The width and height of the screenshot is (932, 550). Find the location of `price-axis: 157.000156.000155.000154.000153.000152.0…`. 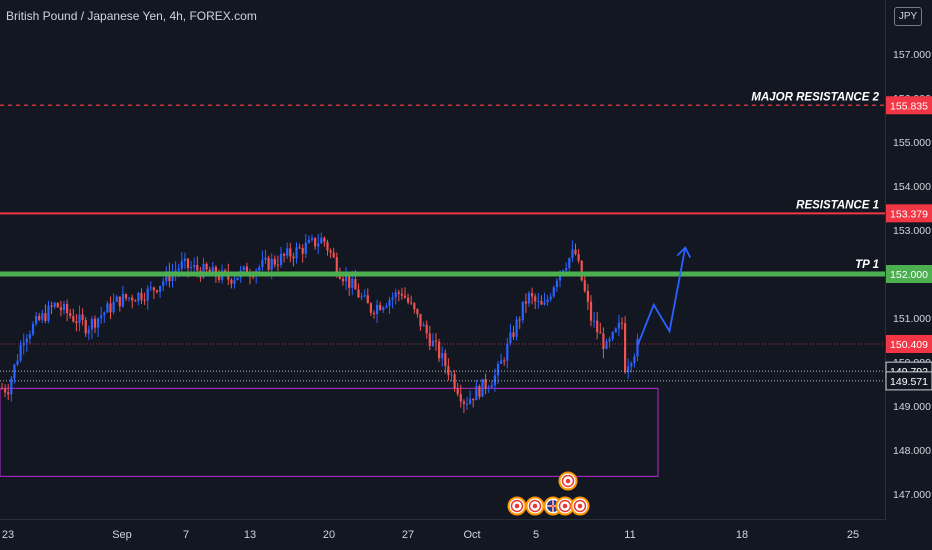

price-axis: 157.000156.000155.000154.000153.000152.0… is located at coordinates (912, 275).